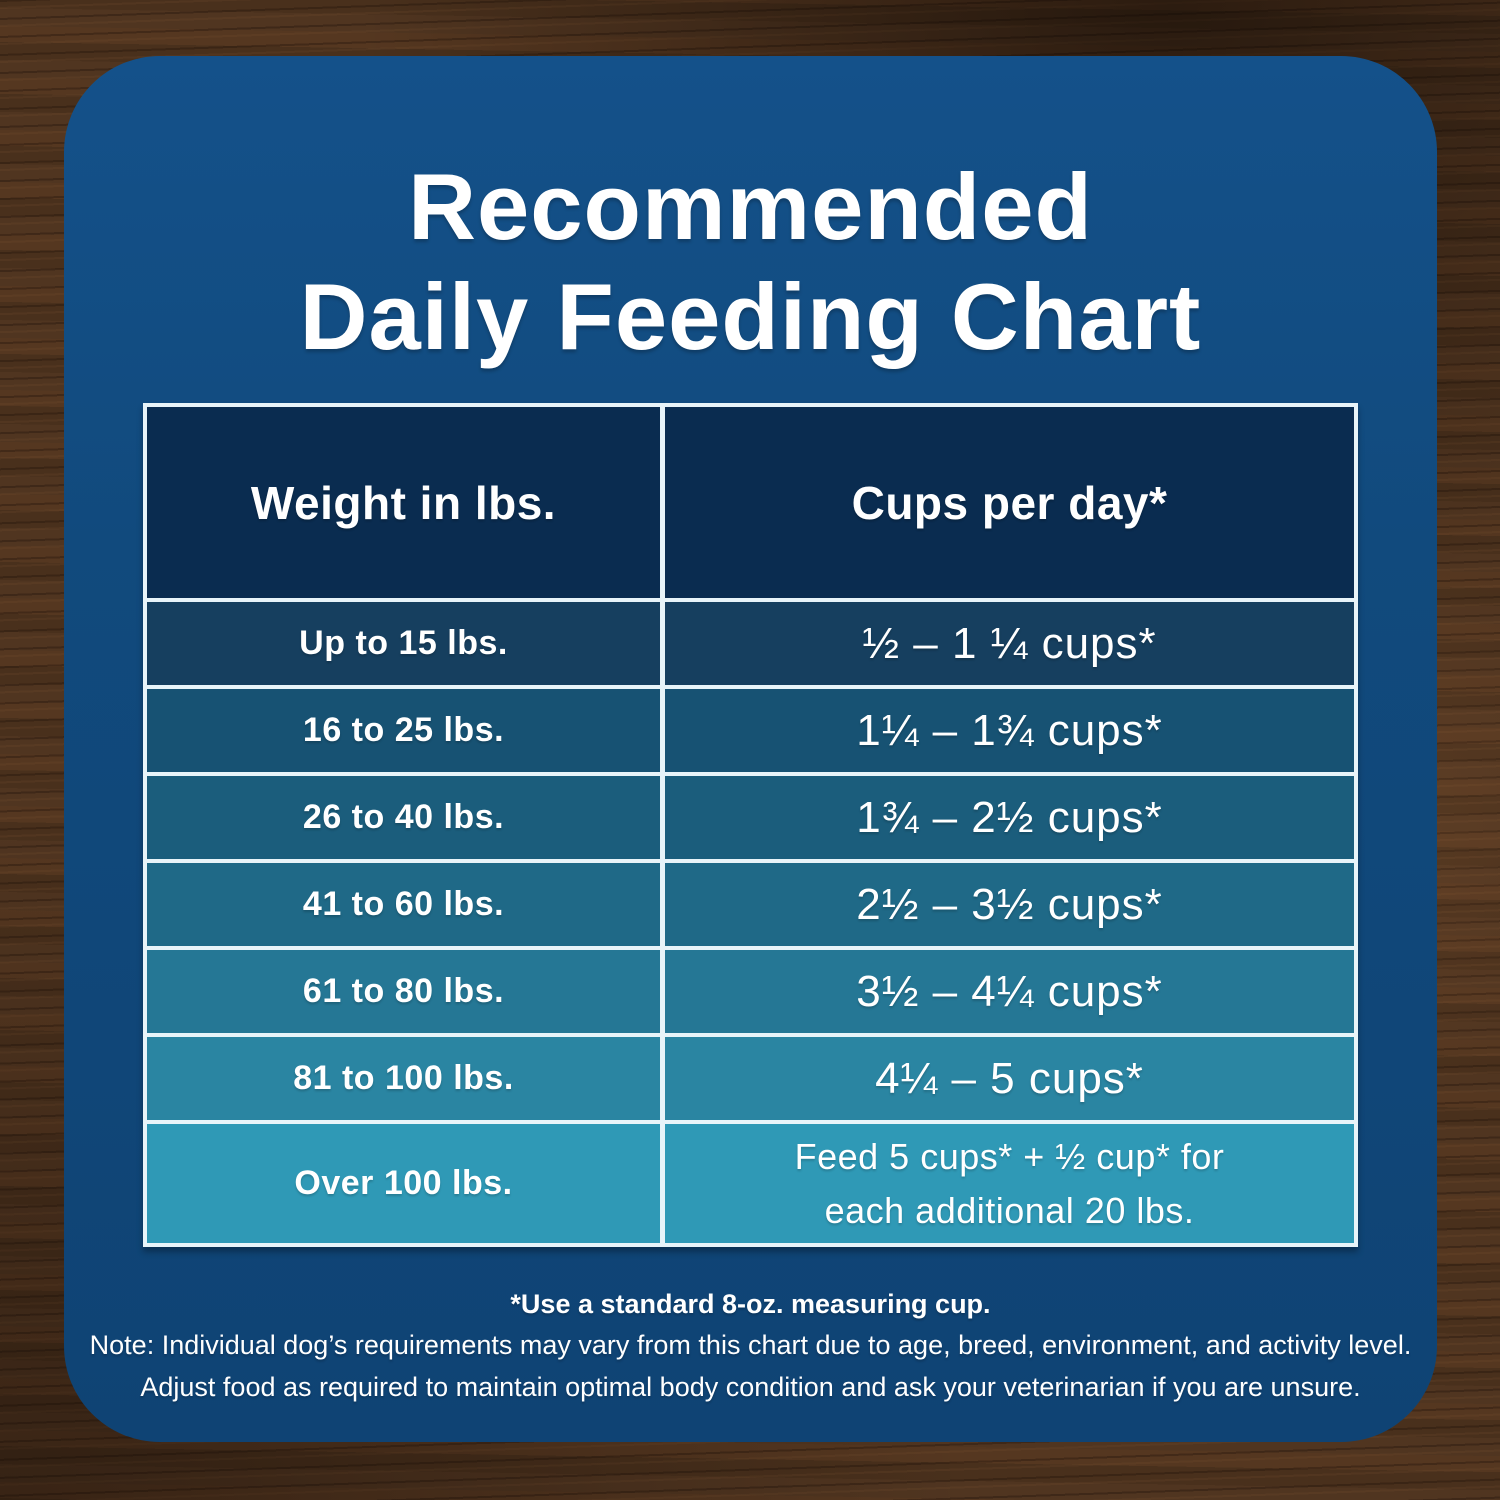 This screenshot has height=1500, width=1500. Describe the element at coordinates (750, 1304) in the screenshot. I see `measuring-cup-note: *Use a standard 8-oz. measuring cup.` at that location.